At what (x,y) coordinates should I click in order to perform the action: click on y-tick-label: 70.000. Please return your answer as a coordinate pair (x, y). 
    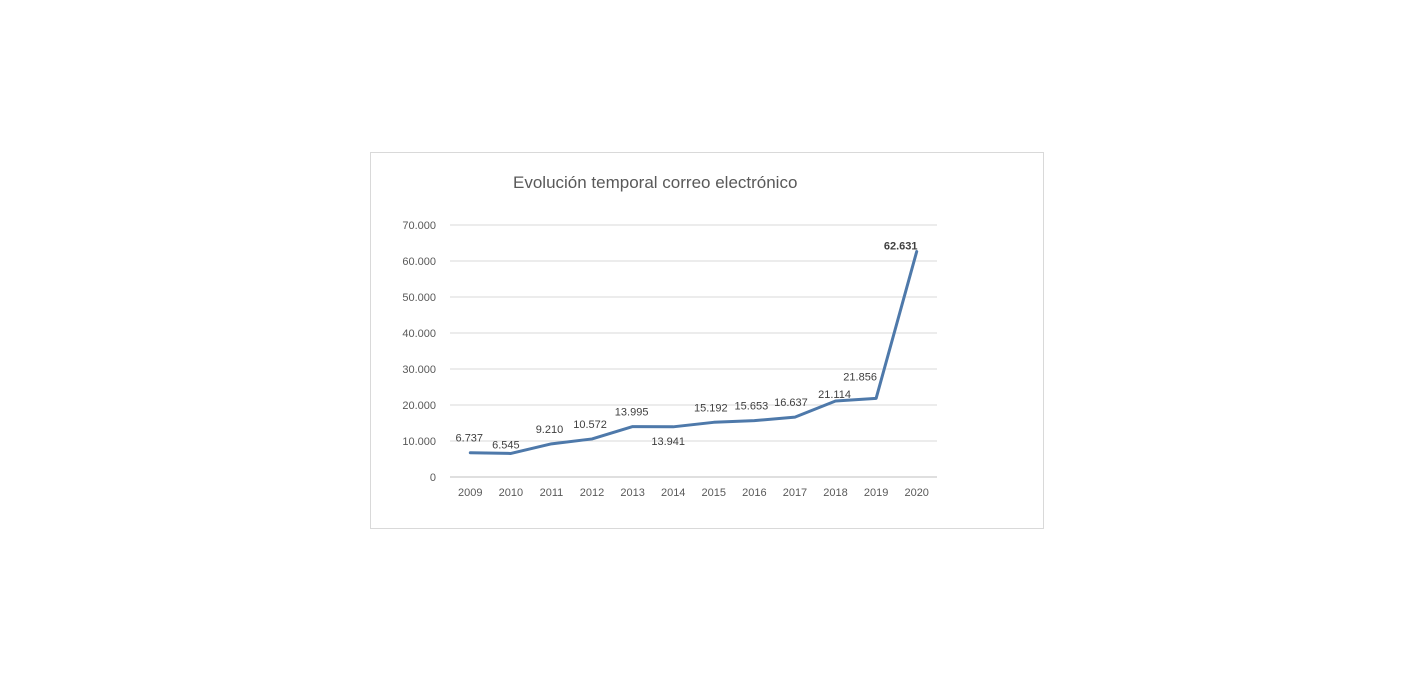
    Looking at the image, I should click on (419, 226).